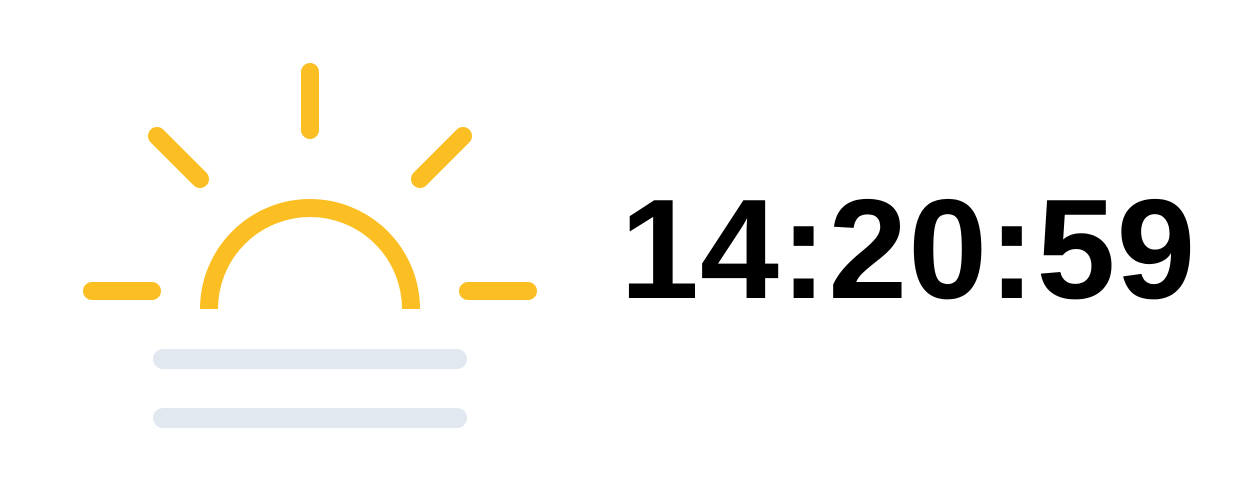 This screenshot has width=1240, height=501. What do you see at coordinates (441, 157) in the screenshot?
I see `sun-ray-upper-right` at bounding box center [441, 157].